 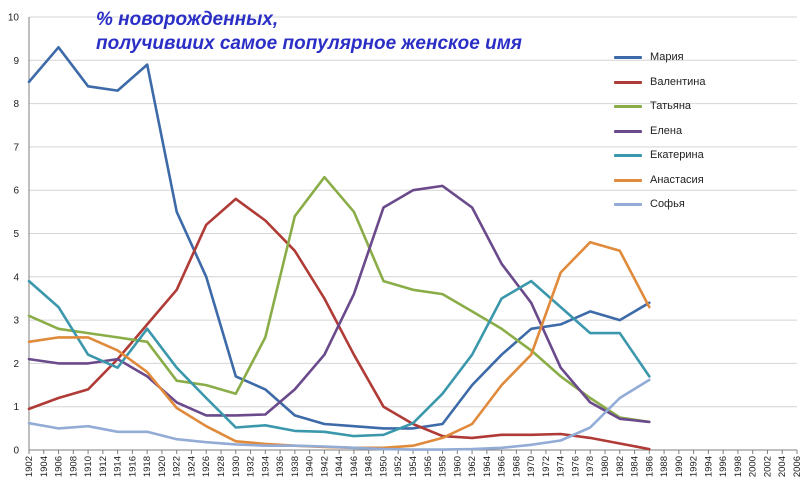 What do you see at coordinates (708, 466) in the screenshot?
I see `x-tick-label: 1994` at bounding box center [708, 466].